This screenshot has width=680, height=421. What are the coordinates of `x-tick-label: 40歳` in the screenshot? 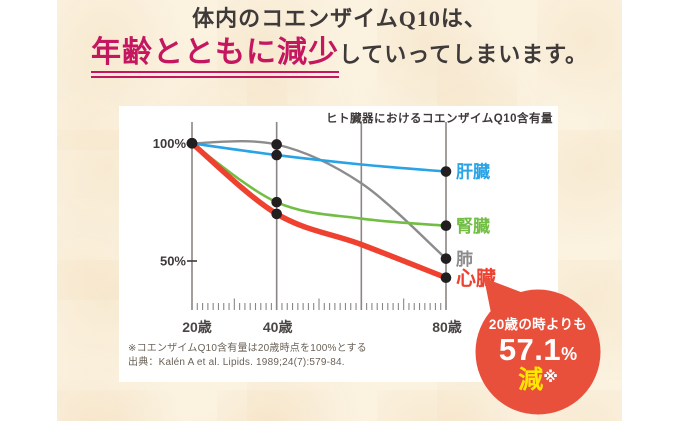 It's located at (278, 327).